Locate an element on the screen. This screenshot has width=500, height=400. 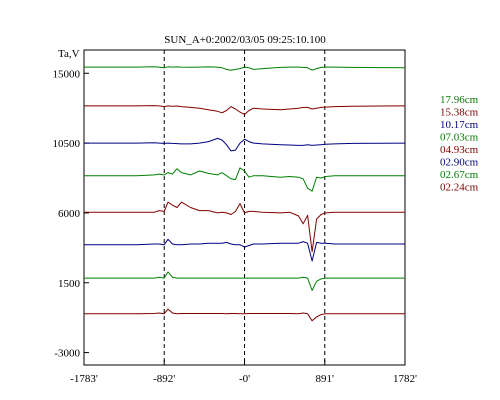
legend-entry-3: 07.03cm is located at coordinates (459, 138).